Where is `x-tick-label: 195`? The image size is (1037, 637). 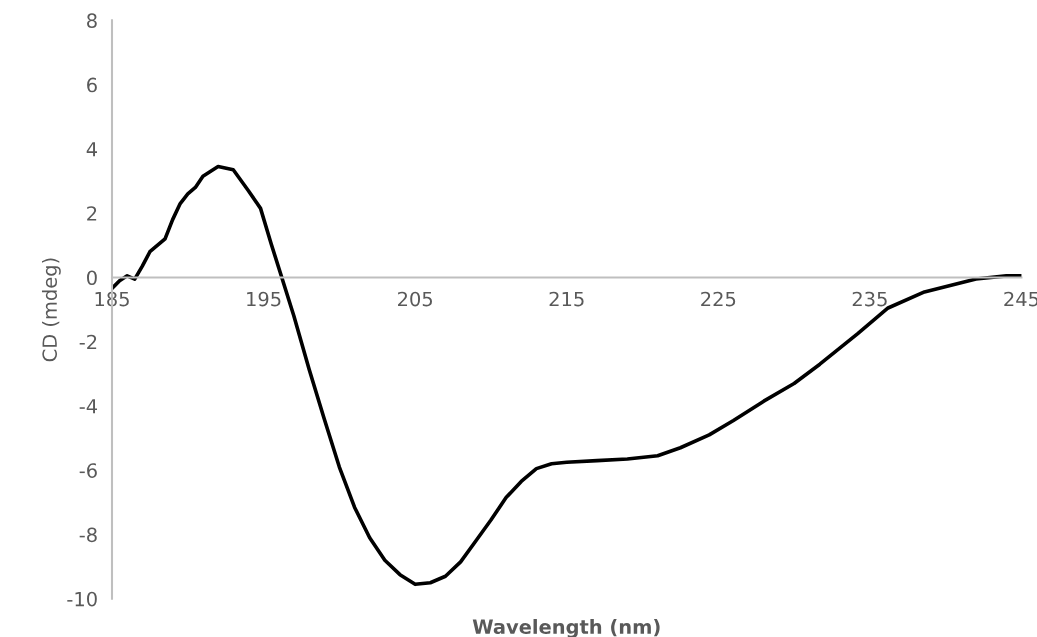
x-tick-label: 195 is located at coordinates (264, 299).